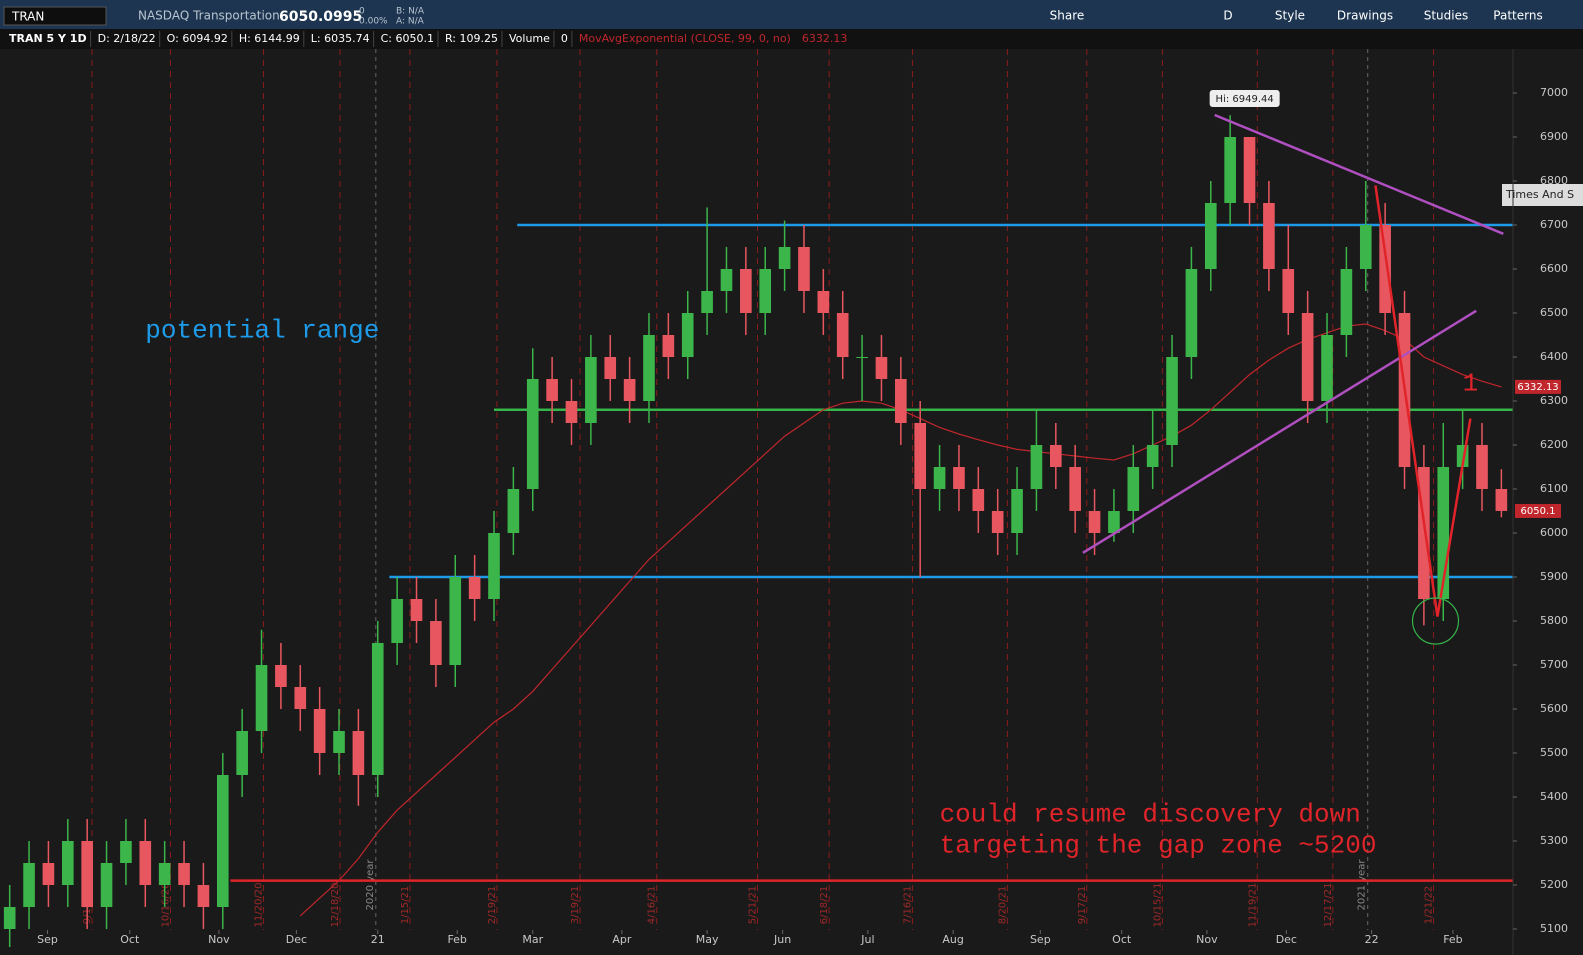 Image resolution: width=1583 pixels, height=955 pixels. I want to click on y-tick-label: 6300, so click(1554, 400).